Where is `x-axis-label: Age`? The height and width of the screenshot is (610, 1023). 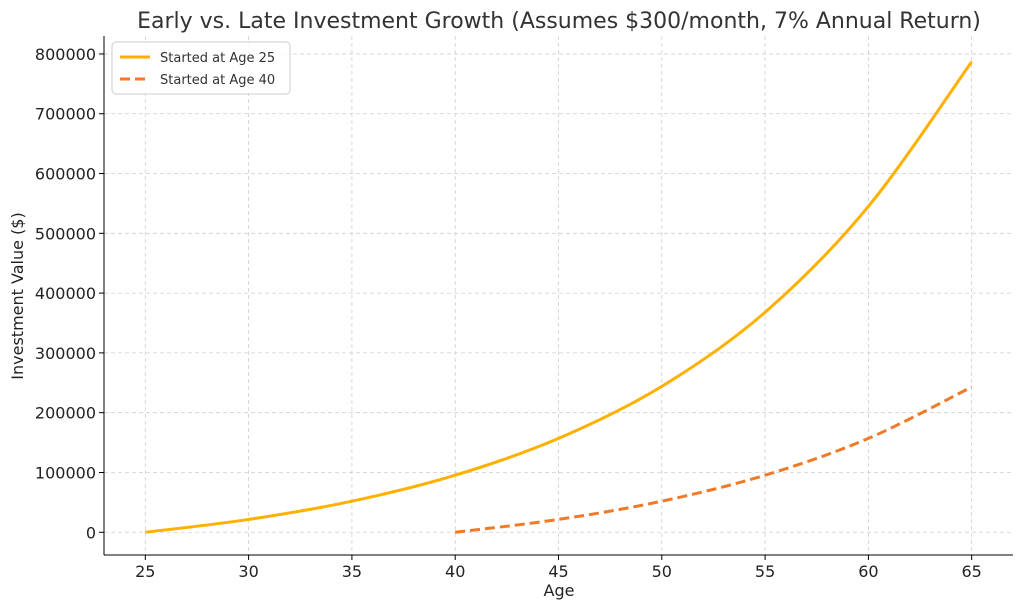
x-axis-label: Age is located at coordinates (559, 590).